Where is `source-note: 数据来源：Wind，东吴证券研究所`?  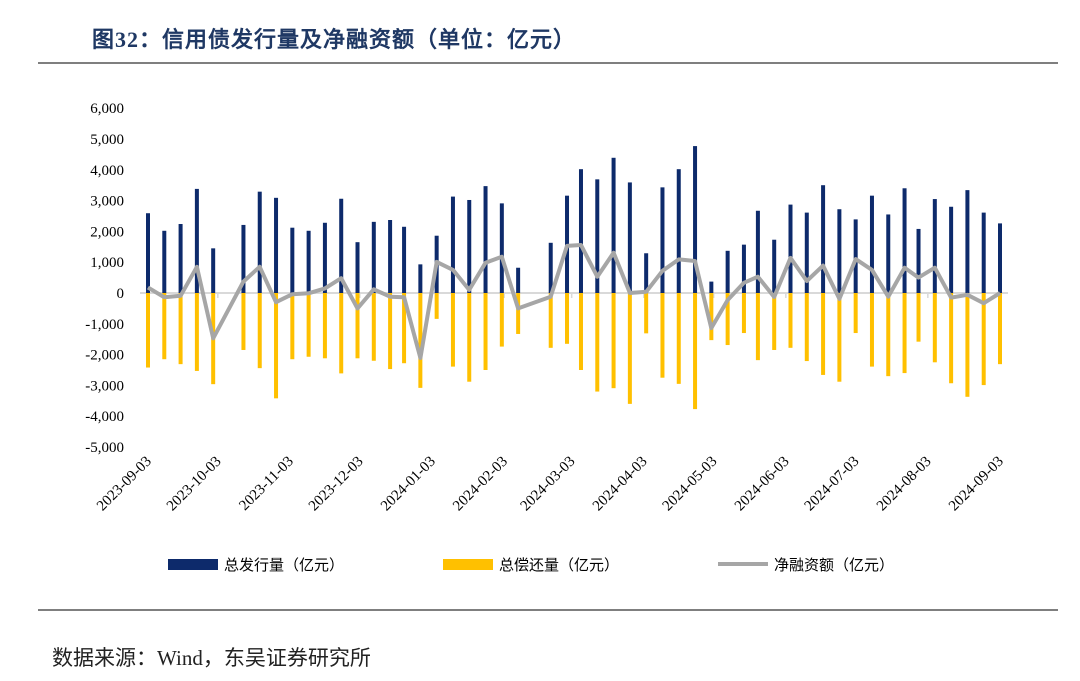 source-note: 数据来源：Wind，东吴证券研究所 is located at coordinates (211, 658).